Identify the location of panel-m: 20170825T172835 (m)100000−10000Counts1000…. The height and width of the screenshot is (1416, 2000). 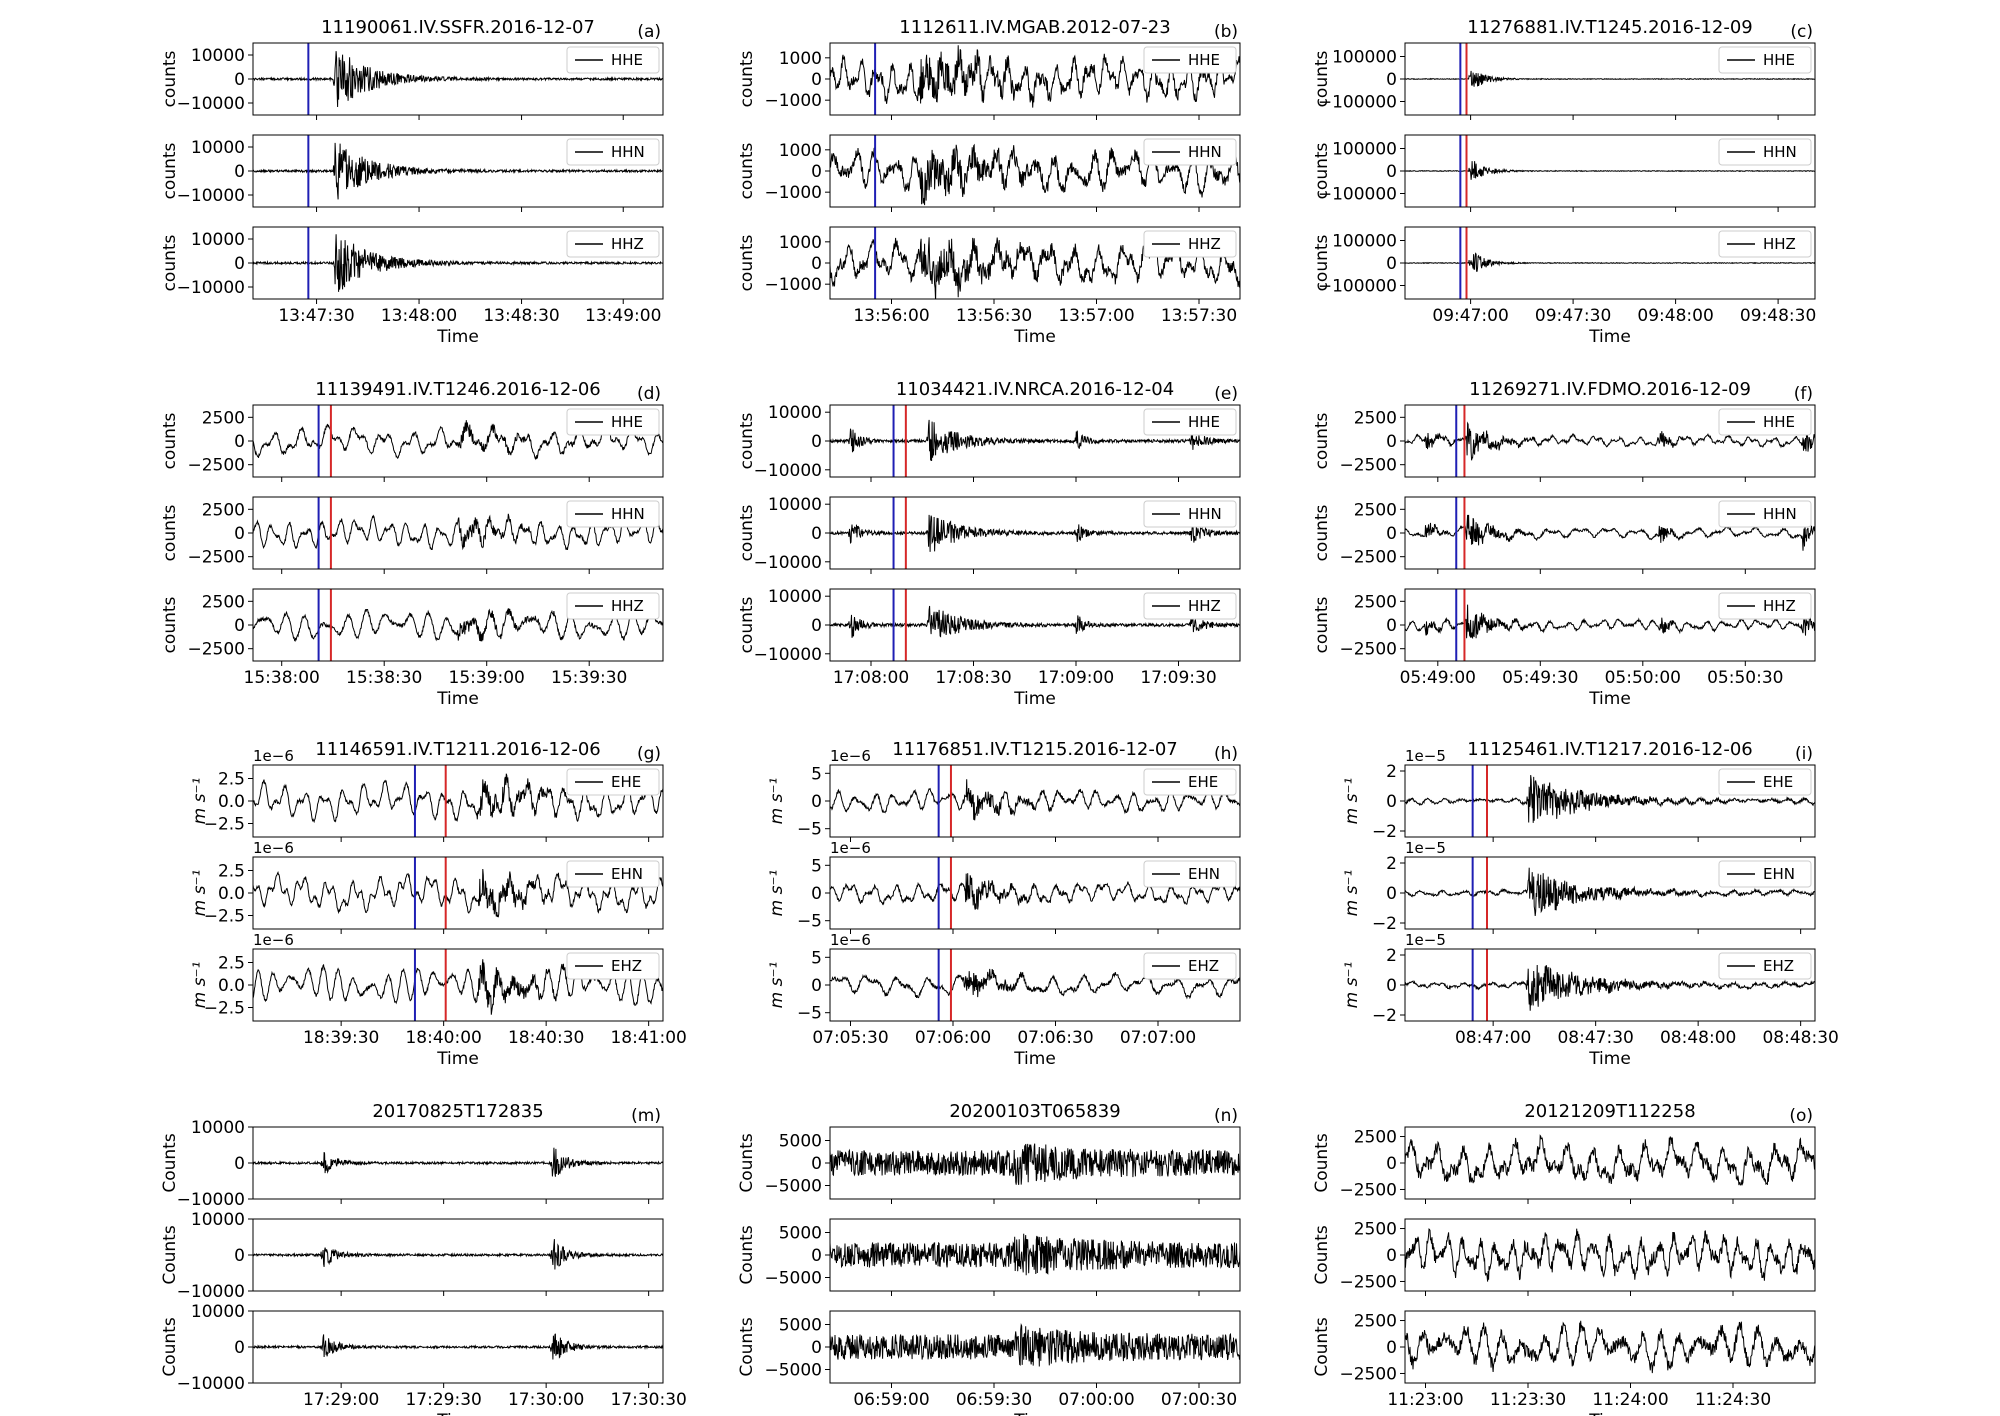
(423, 1258).